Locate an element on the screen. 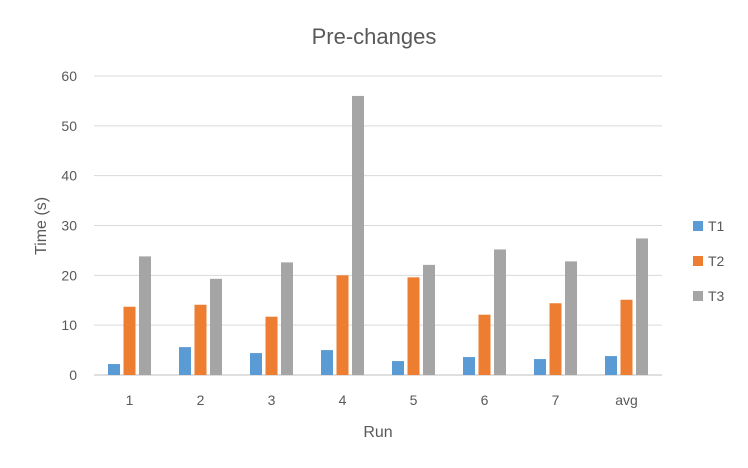 The height and width of the screenshot is (468, 748). x-tick-label: 7 is located at coordinates (556, 400).